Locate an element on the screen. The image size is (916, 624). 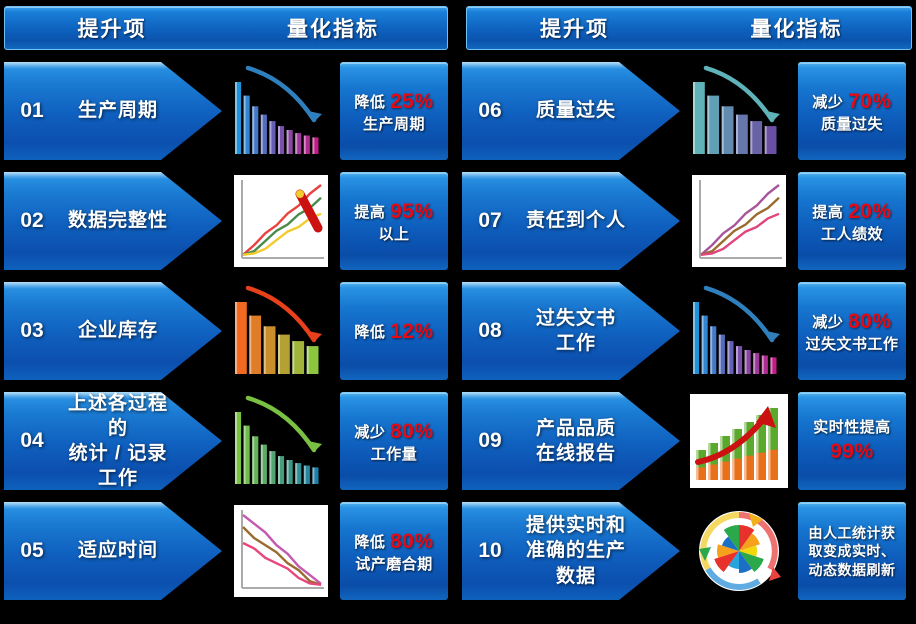
item-number: 02 is located at coordinates (32, 220).